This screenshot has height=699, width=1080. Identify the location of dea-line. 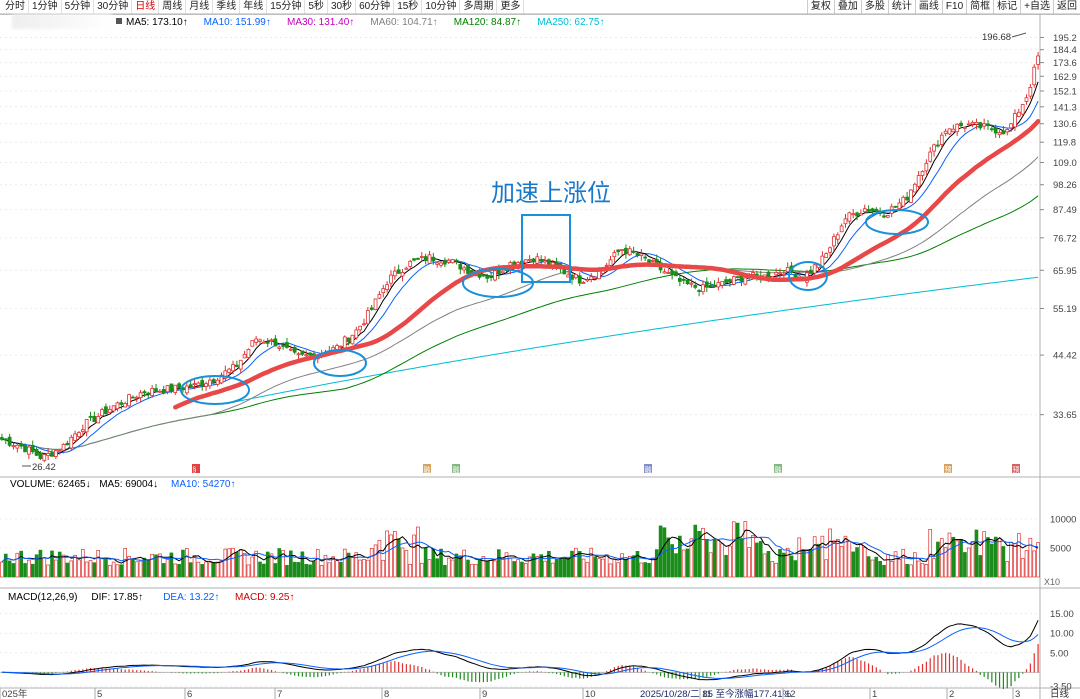
(520, 652).